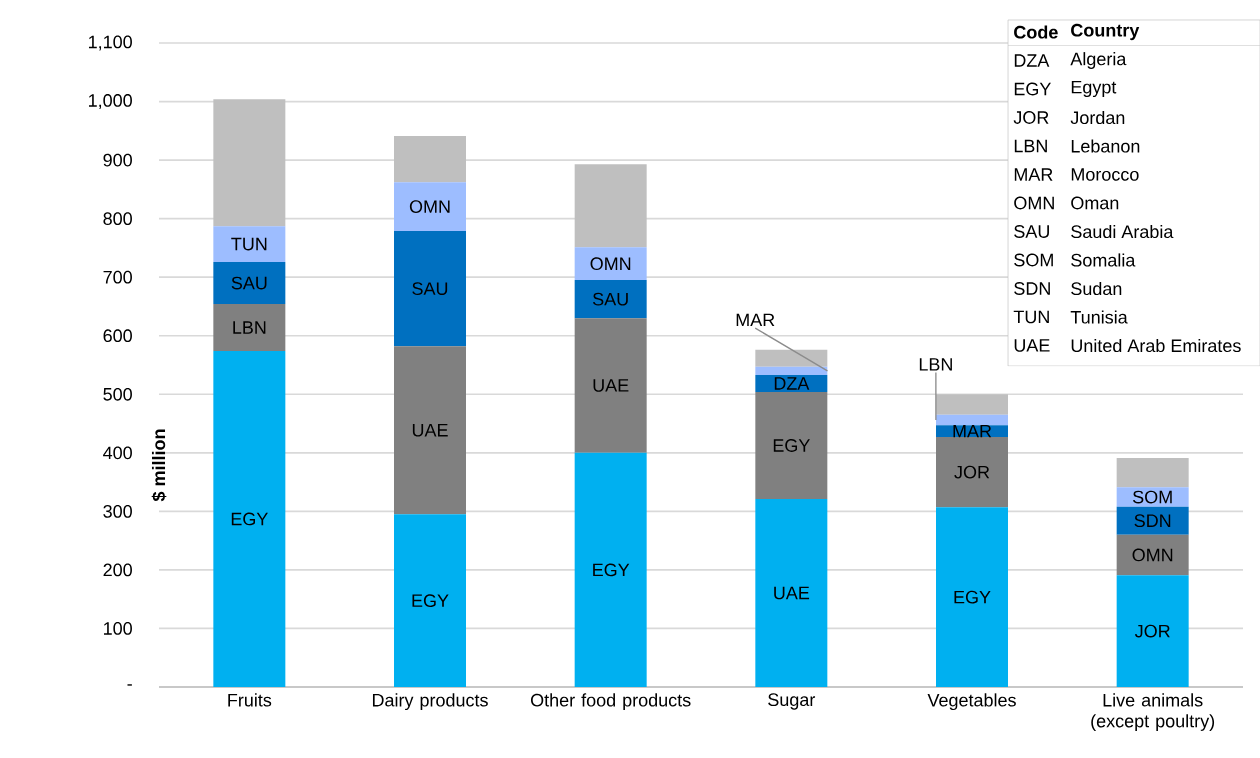 This screenshot has width=1260, height=758. What do you see at coordinates (110, 101) in the screenshot?
I see `y-tick-label: 1,000` at bounding box center [110, 101].